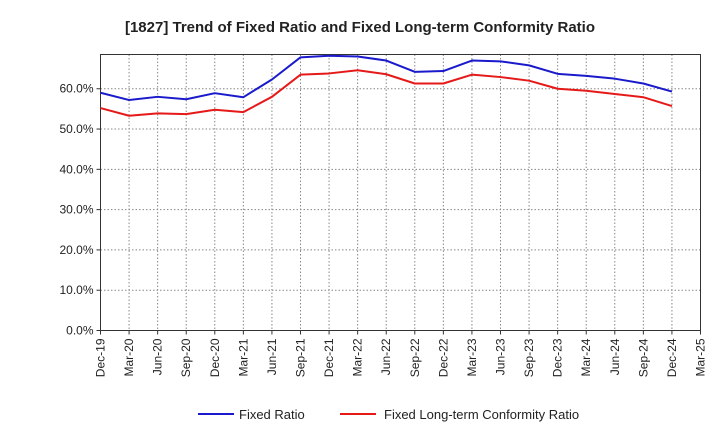 This screenshot has width=720, height=440. What do you see at coordinates (158, 356) in the screenshot?
I see `x-tick-label: Jun-20` at bounding box center [158, 356].